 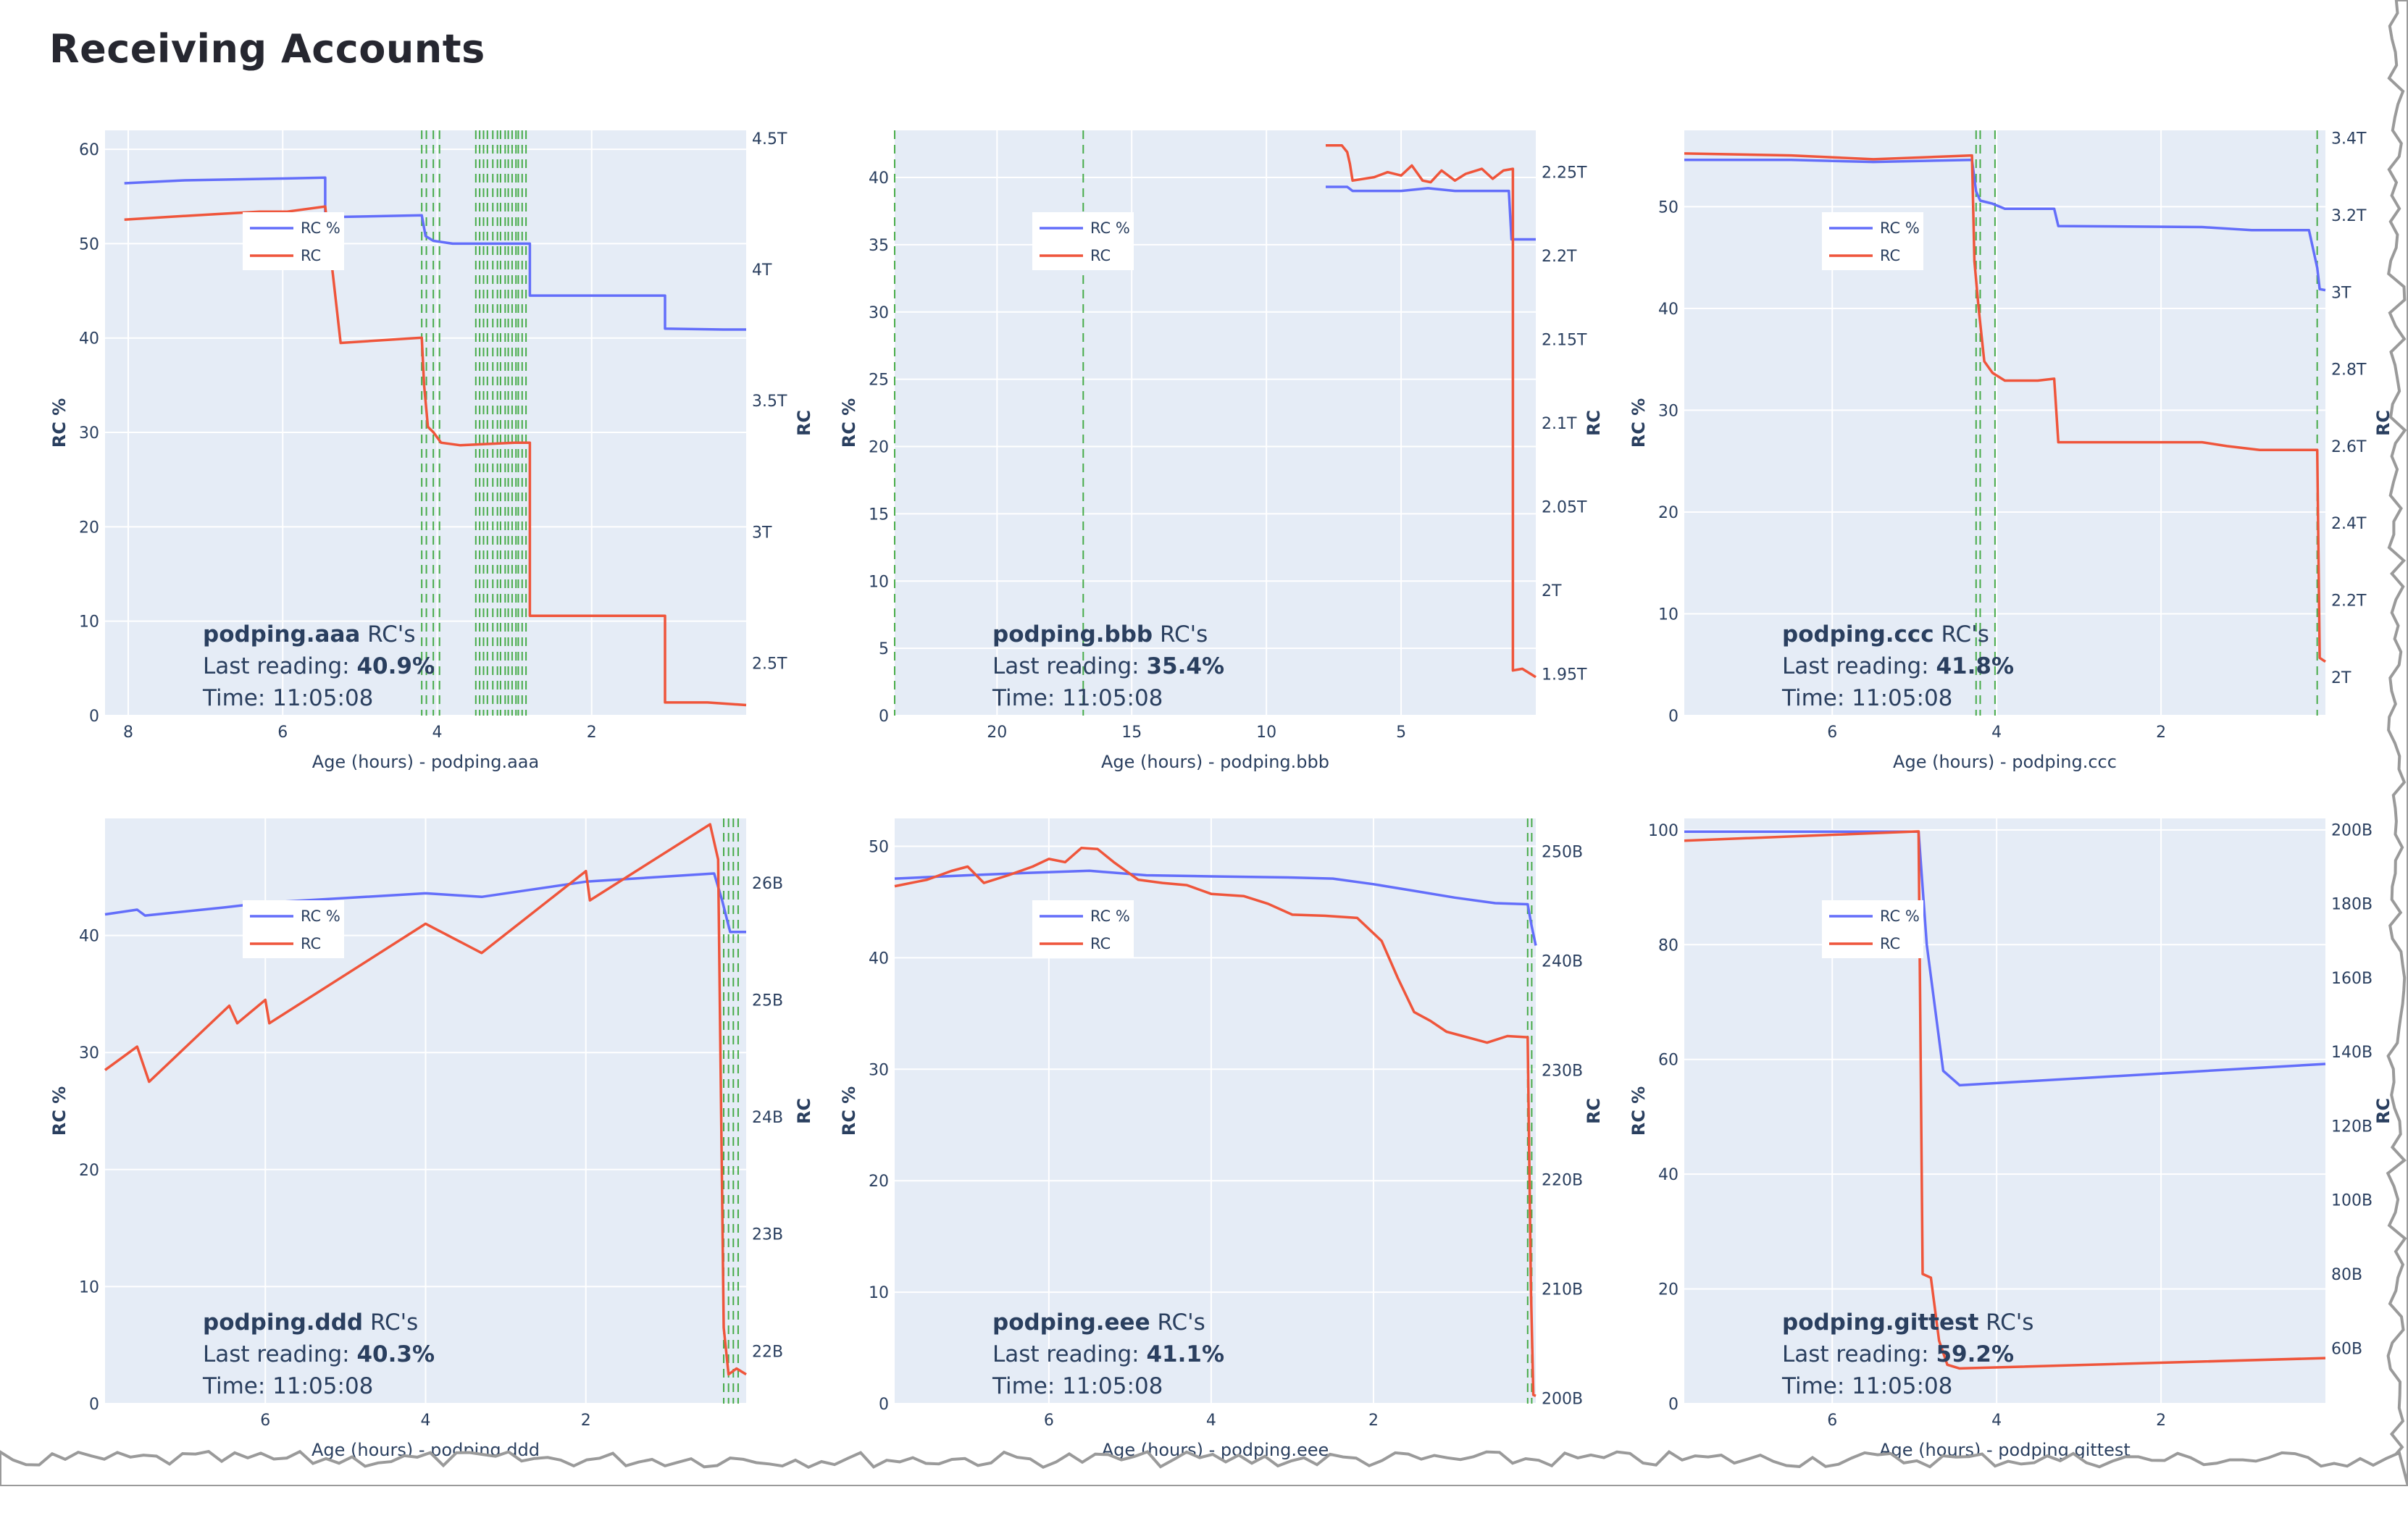 What do you see at coordinates (768, 1001) in the screenshot?
I see `y-right-tick-label: 25B` at bounding box center [768, 1001].